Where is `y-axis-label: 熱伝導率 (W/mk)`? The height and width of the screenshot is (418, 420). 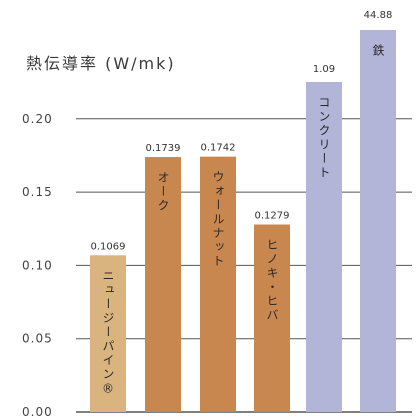 y-axis-label: 熱伝導率 (W/mk) is located at coordinates (101, 63).